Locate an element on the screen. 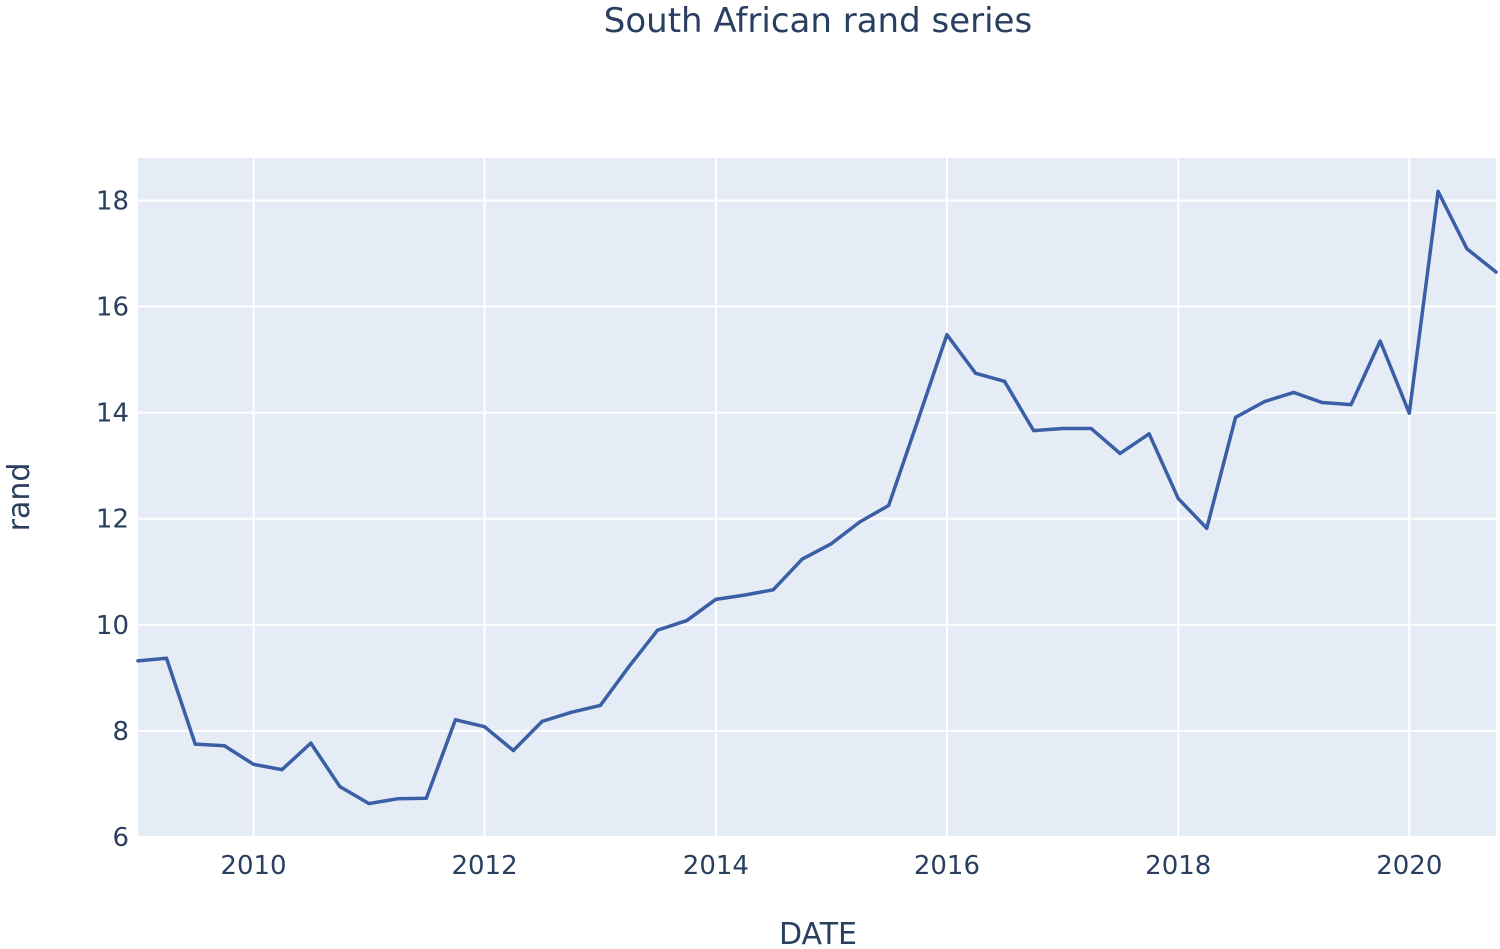 The height and width of the screenshot is (949, 1500). y-axis-ticks: 6 8 10 12 14 16 18 is located at coordinates (112, 519).